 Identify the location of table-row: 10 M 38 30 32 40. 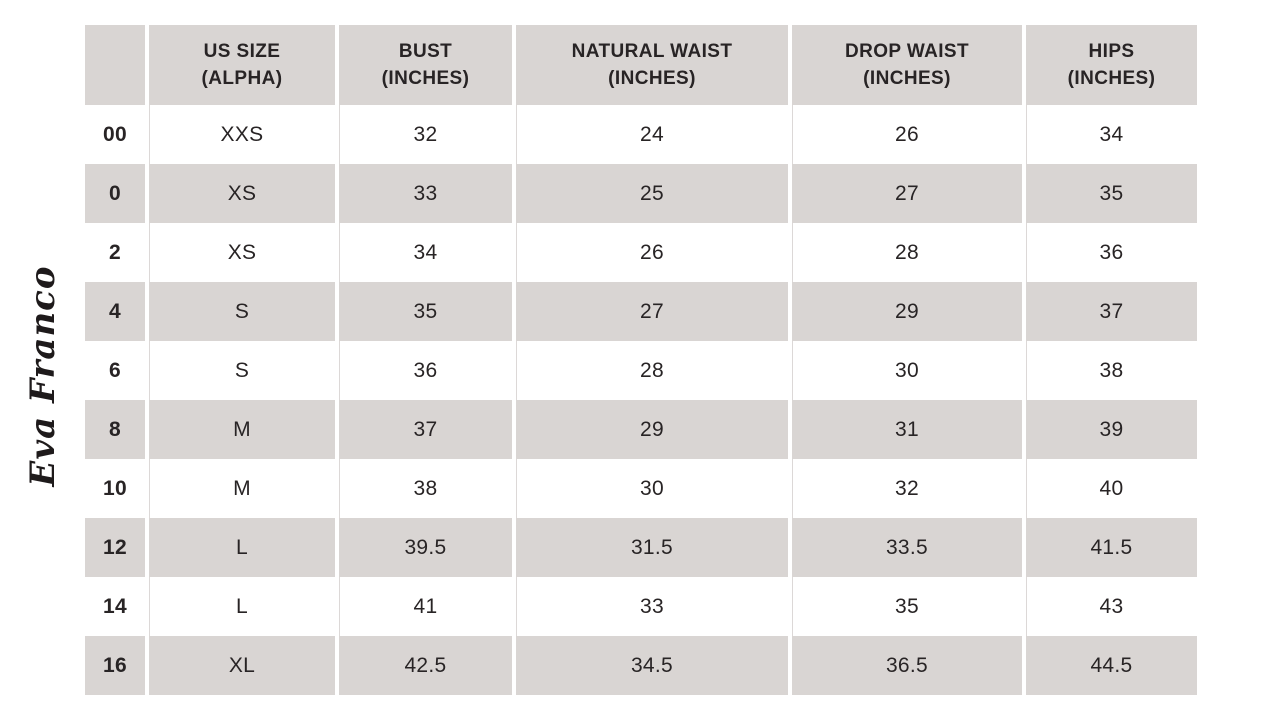
(641, 488).